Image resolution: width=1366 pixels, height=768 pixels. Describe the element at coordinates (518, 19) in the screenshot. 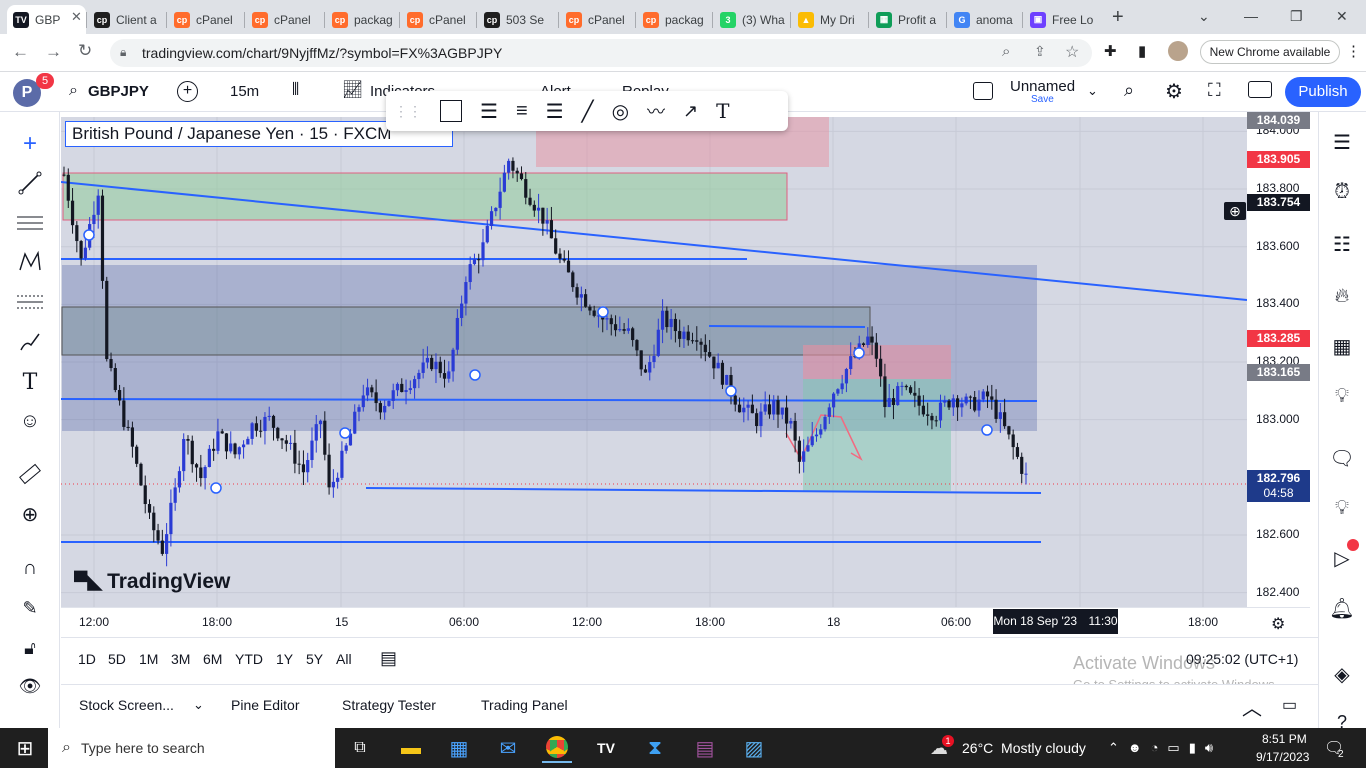

I see `browser-tab: cp 503 Se` at that location.